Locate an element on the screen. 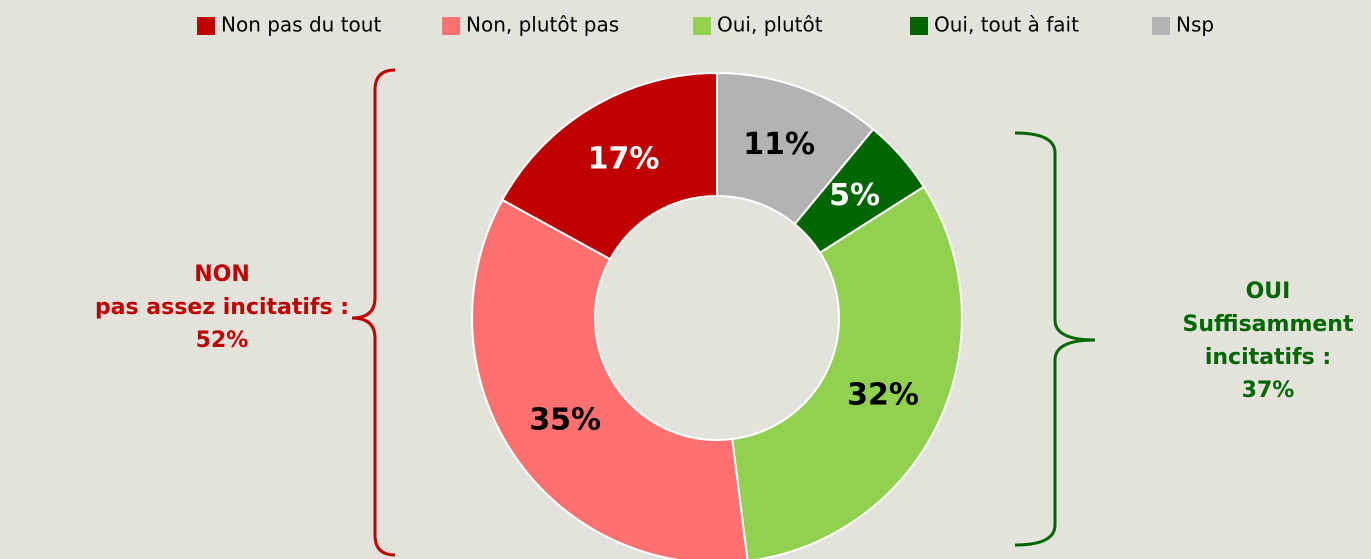 The image size is (1371, 559). legend-label: Non pas du tout is located at coordinates (301, 25).